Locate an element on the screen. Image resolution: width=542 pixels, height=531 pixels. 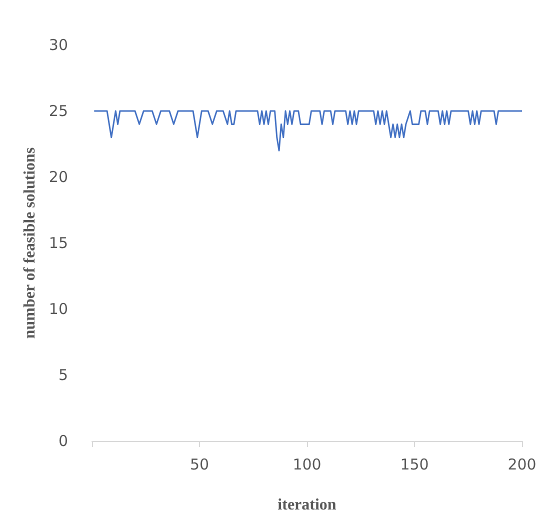
line-series is located at coordinates (308, 131).